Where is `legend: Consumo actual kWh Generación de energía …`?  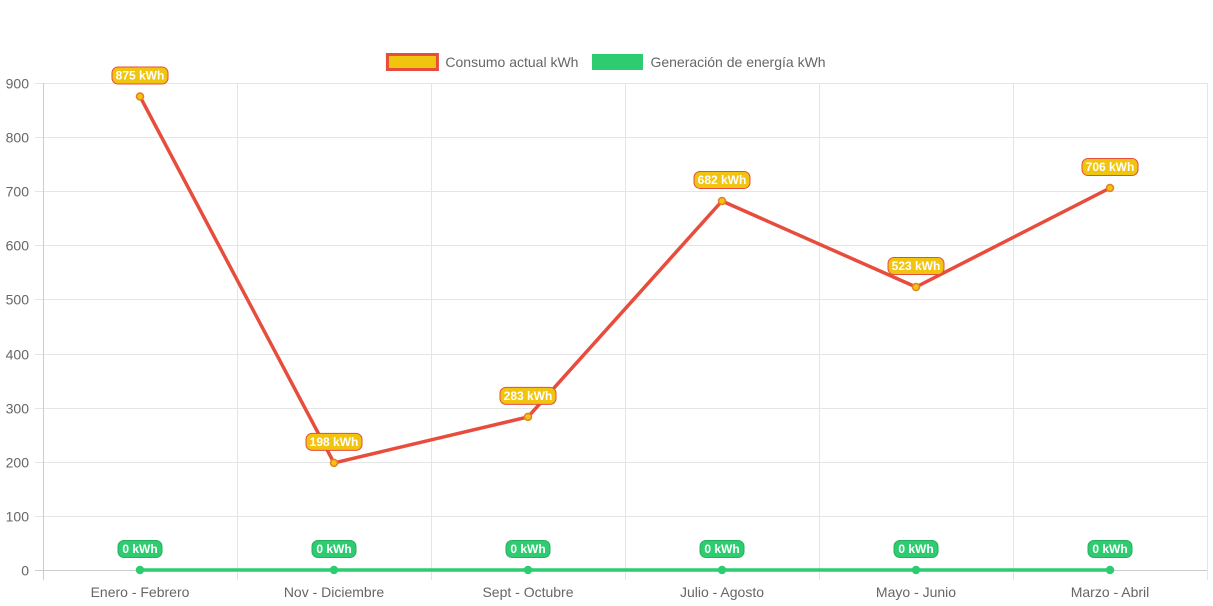
legend: Consumo actual kWh Generación de energía … is located at coordinates (605, 62).